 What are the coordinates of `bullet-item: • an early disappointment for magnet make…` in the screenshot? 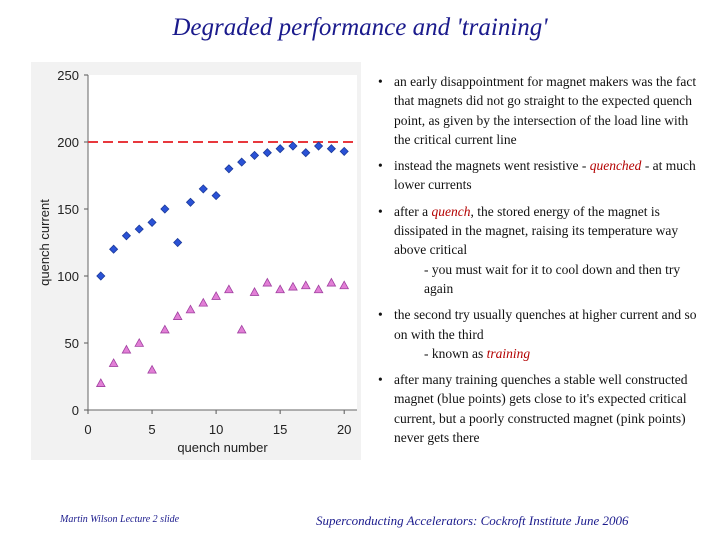 It's located at (543, 110).